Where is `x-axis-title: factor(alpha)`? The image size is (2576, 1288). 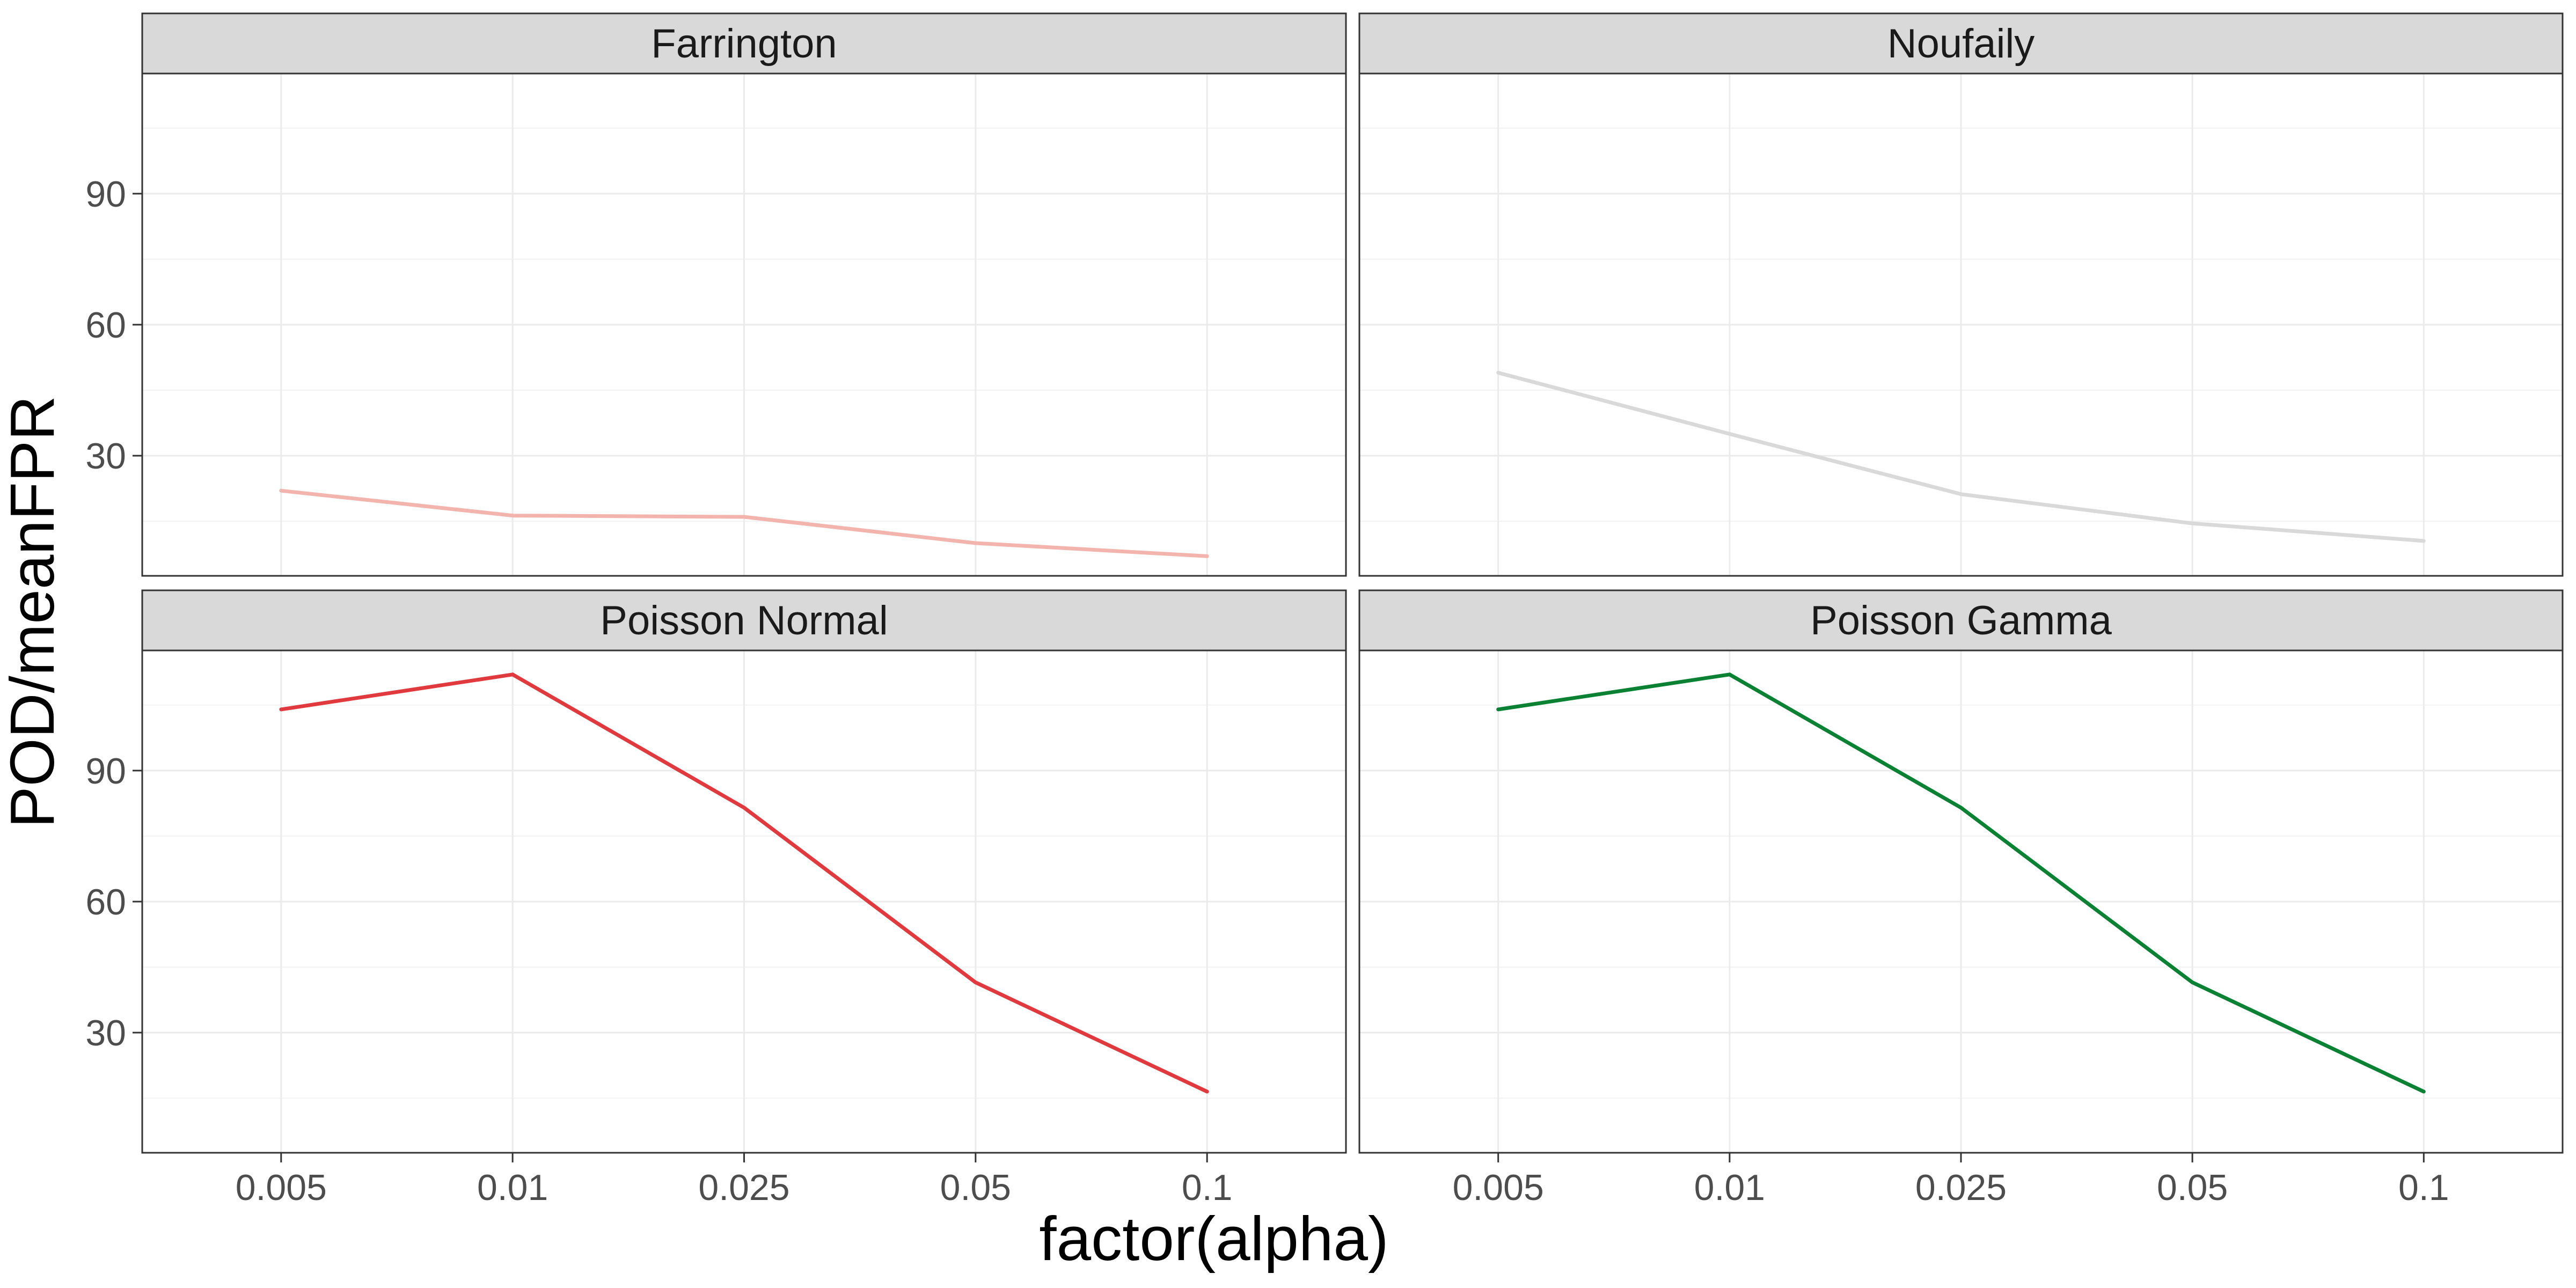
x-axis-title: factor(alpha) is located at coordinates (1213, 1239).